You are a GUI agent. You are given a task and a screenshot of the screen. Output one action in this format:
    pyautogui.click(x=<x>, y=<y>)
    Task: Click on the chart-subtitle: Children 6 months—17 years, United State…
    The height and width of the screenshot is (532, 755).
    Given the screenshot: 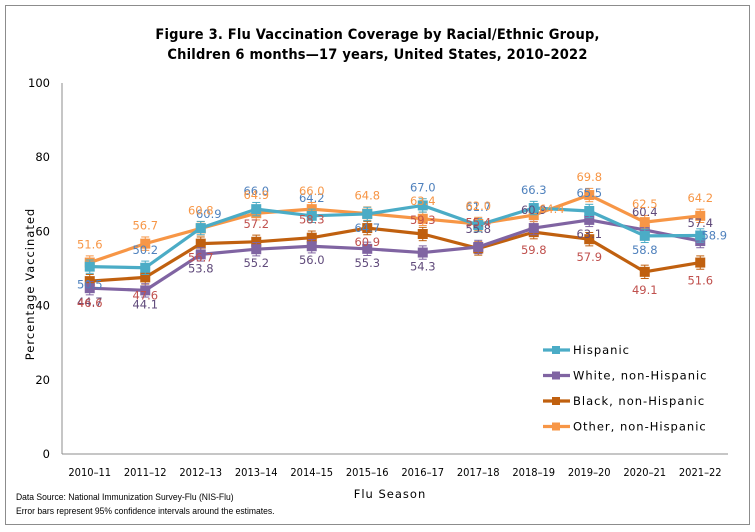 What is the action you would take?
    pyautogui.click(x=377, y=55)
    